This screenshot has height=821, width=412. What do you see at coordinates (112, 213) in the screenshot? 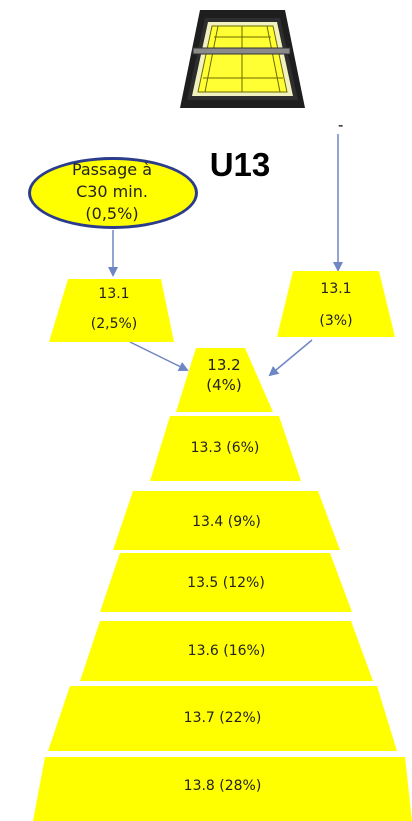
I see `ellipse-line-3: (0,5%)` at bounding box center [112, 213].